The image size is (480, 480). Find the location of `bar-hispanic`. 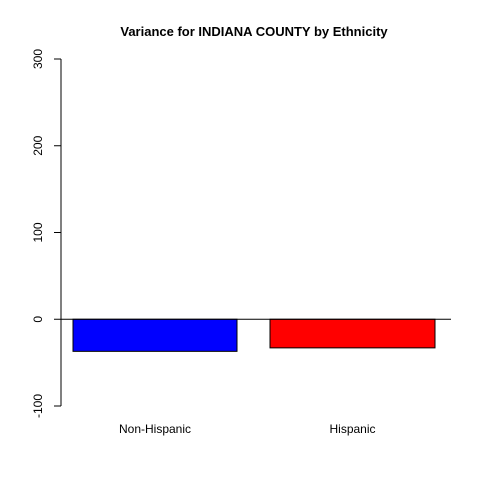

bar-hispanic is located at coordinates (352, 333).